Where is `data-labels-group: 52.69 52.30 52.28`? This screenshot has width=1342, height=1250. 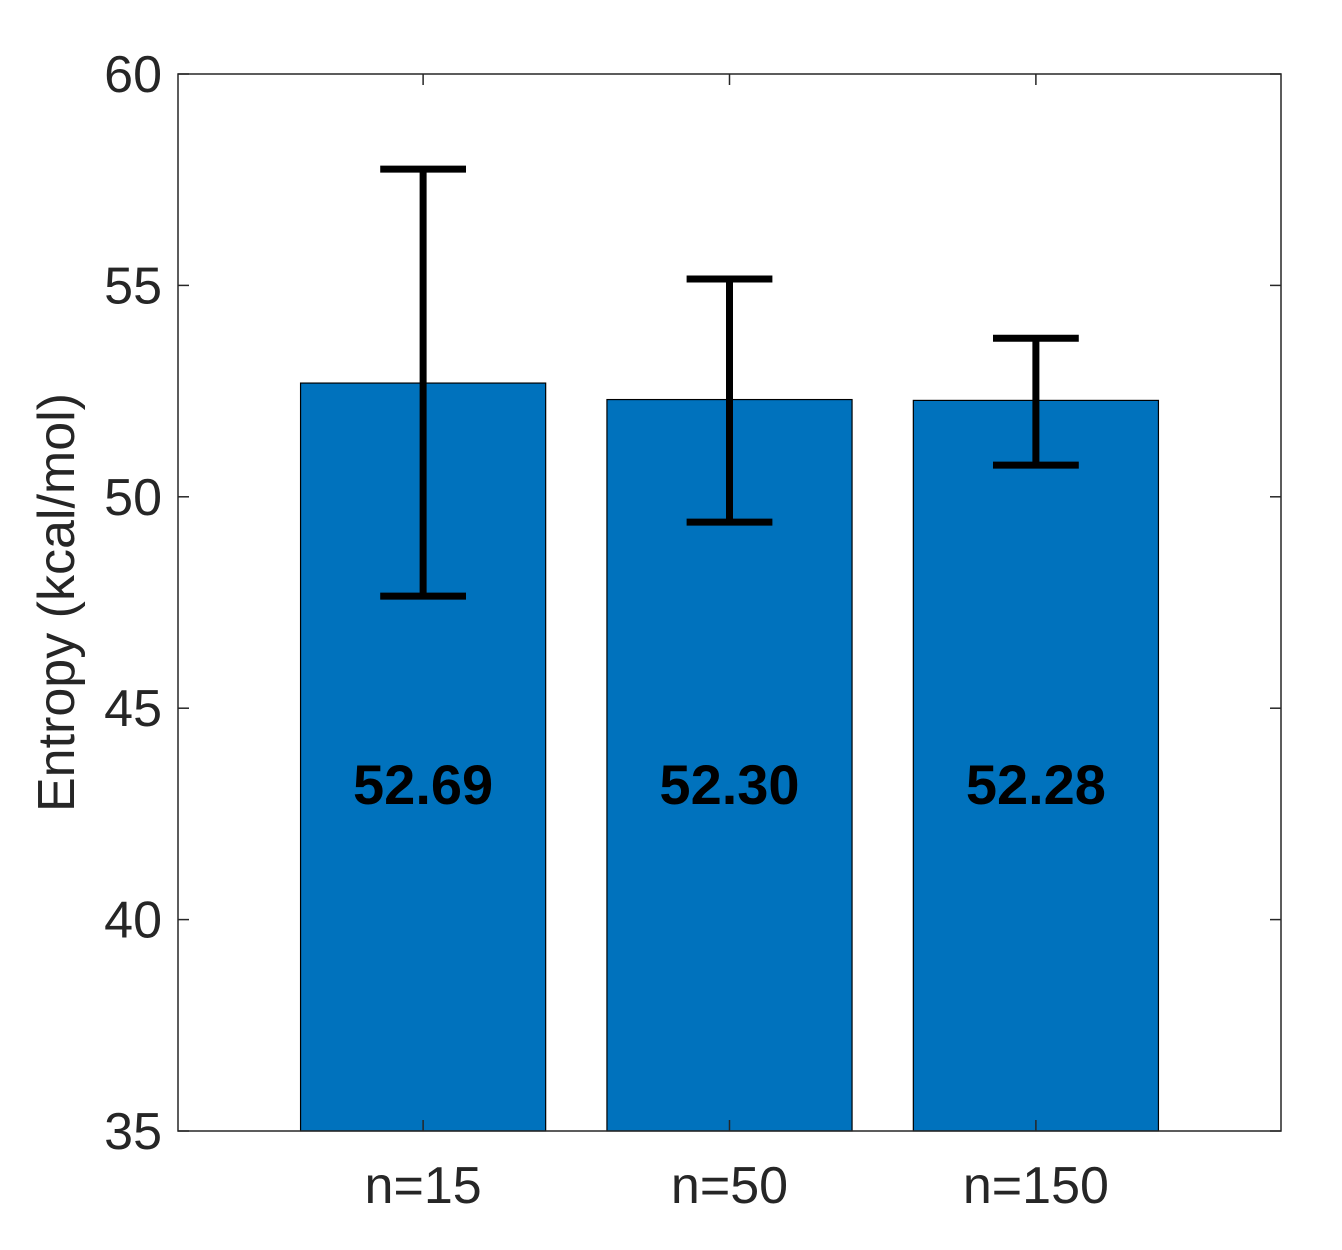
data-labels-group: 52.69 52.30 52.28 is located at coordinates (729, 784).